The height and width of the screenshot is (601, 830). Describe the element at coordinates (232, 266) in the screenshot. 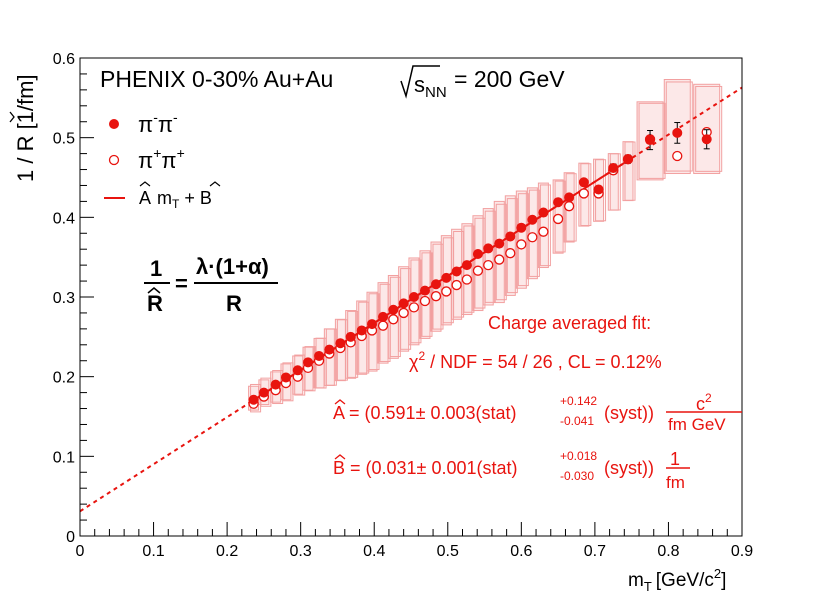

I see `formula-rhs-num: λ·(1+α)` at that location.